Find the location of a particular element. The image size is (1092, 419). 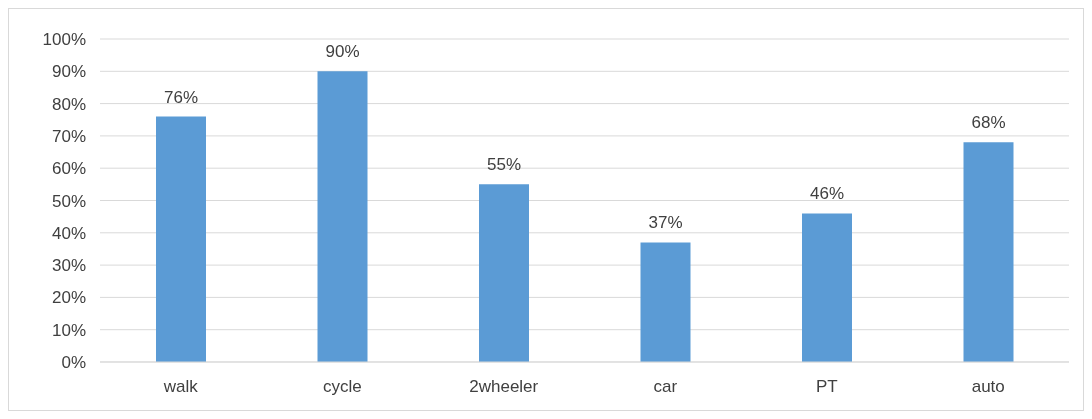

data-label: 55% is located at coordinates (504, 165).